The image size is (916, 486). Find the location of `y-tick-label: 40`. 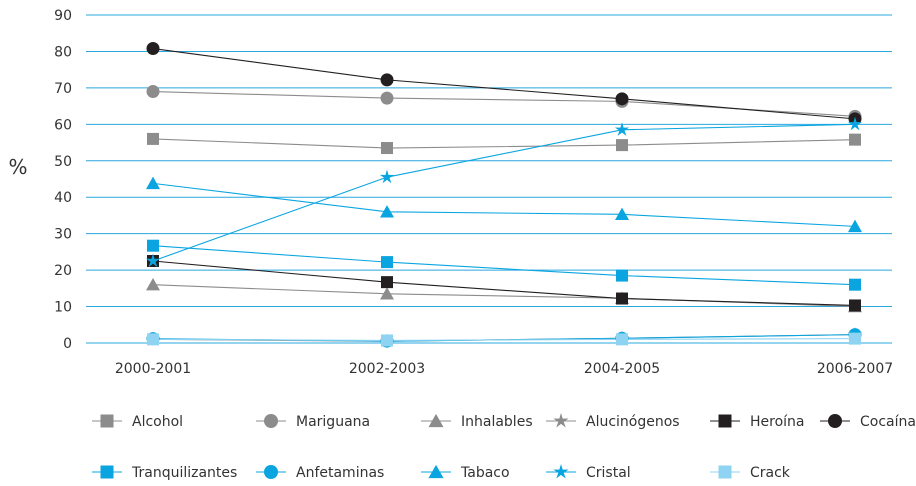

y-tick-label: 40 is located at coordinates (63, 198).